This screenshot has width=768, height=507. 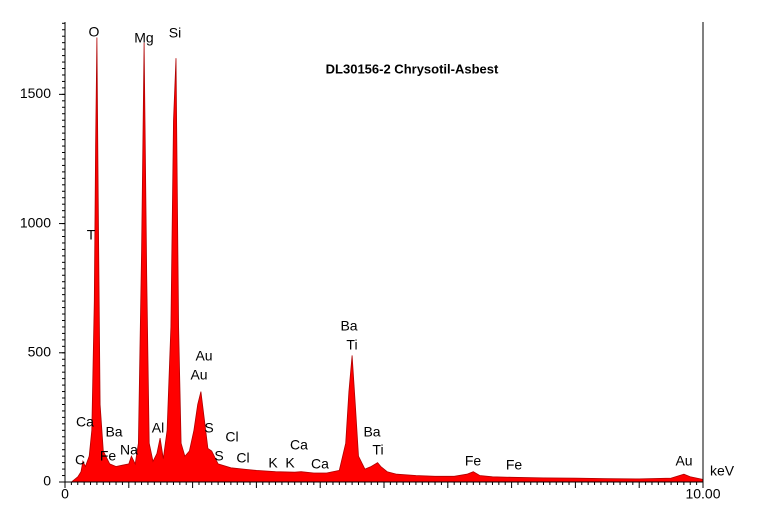 I want to click on x-tick-label: 0, so click(x=65, y=494).